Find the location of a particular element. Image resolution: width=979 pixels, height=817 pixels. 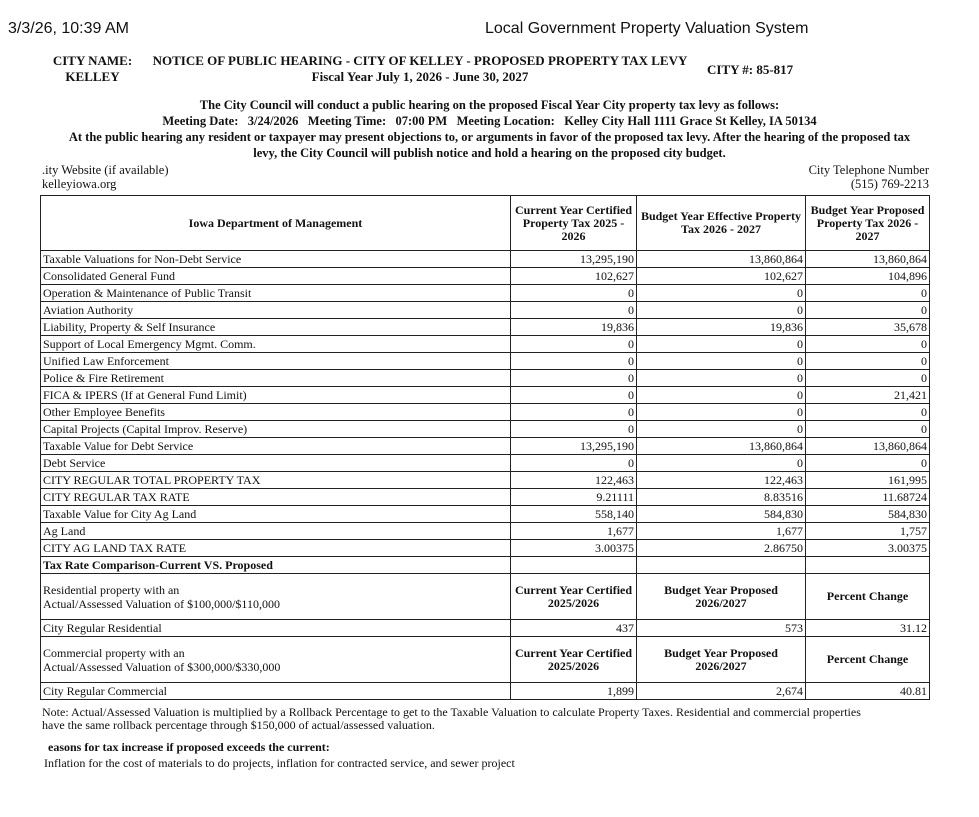

comparison-row: City Regular Residential 437 573 31.12 is located at coordinates (485, 628).